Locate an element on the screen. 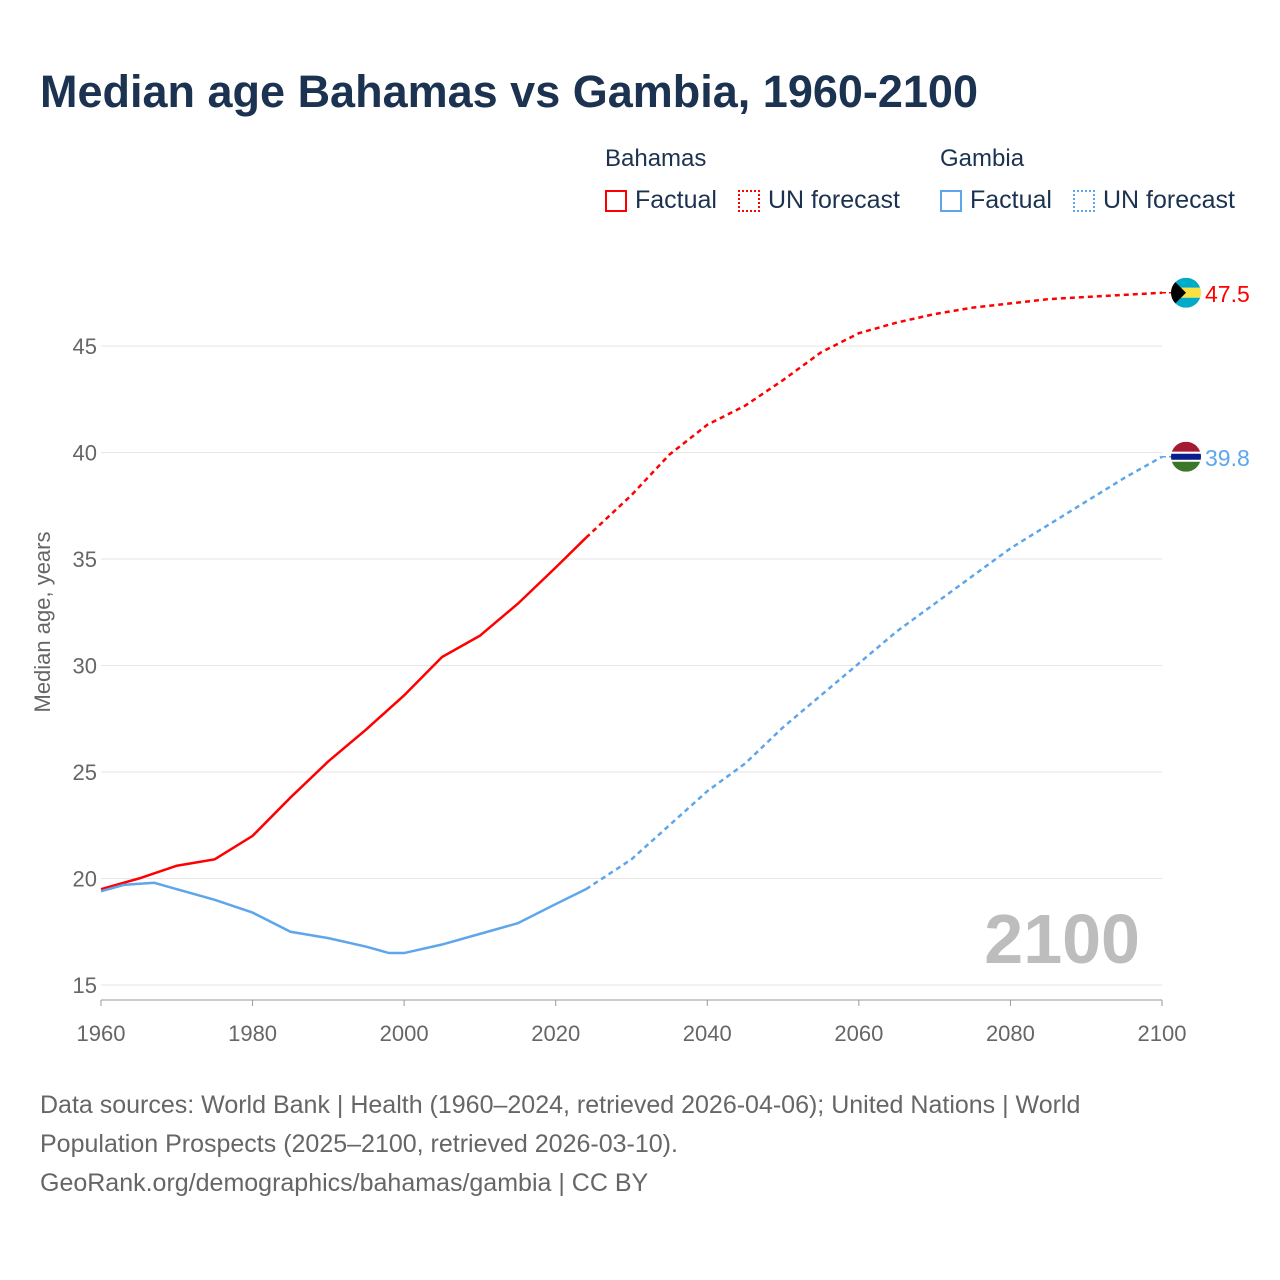 The width and height of the screenshot is (1280, 1280). bahamas-flag-icon is located at coordinates (1186, 292).